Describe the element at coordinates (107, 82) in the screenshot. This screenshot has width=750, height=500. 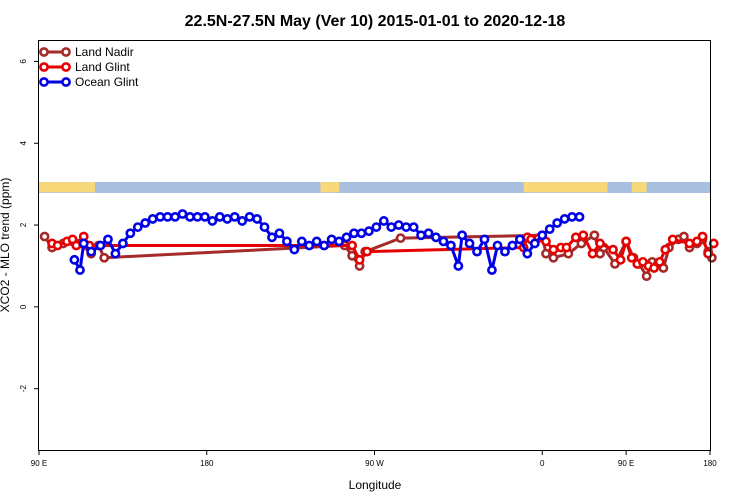
I see `legend-label: Ocean Glint` at that location.